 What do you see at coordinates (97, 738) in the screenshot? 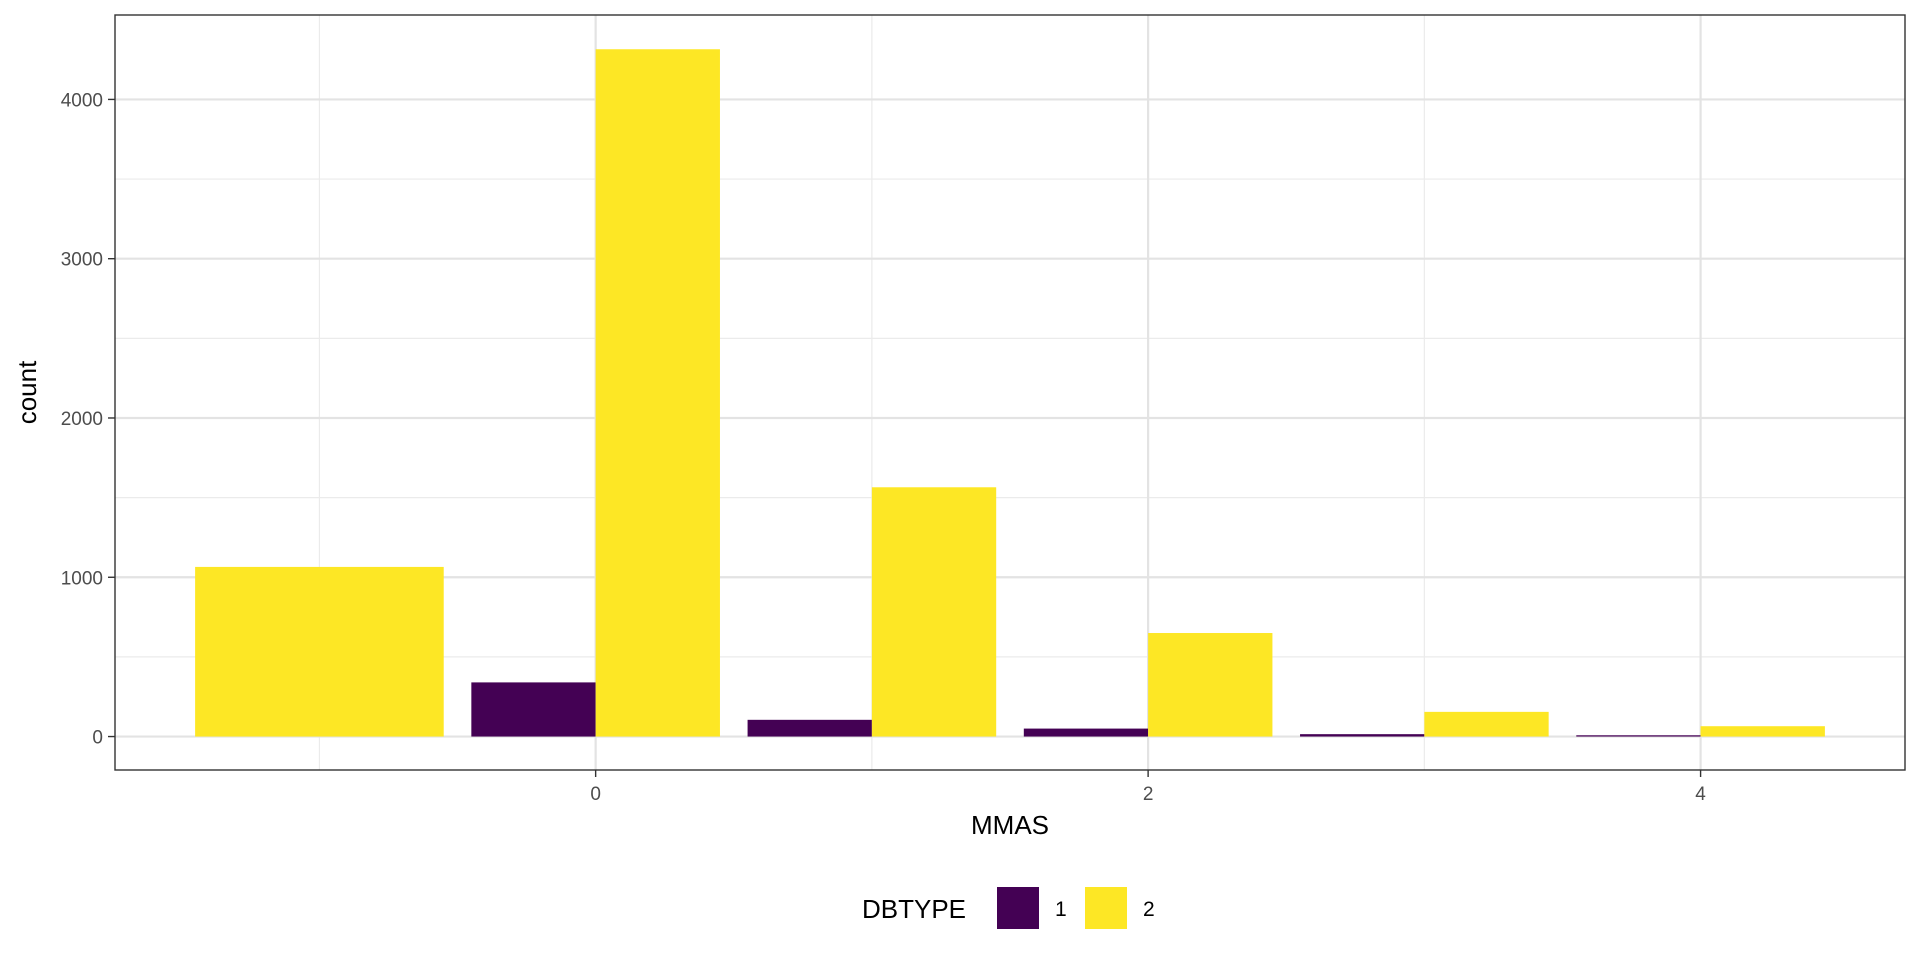
I see `y-tick-label: 0` at bounding box center [97, 738].